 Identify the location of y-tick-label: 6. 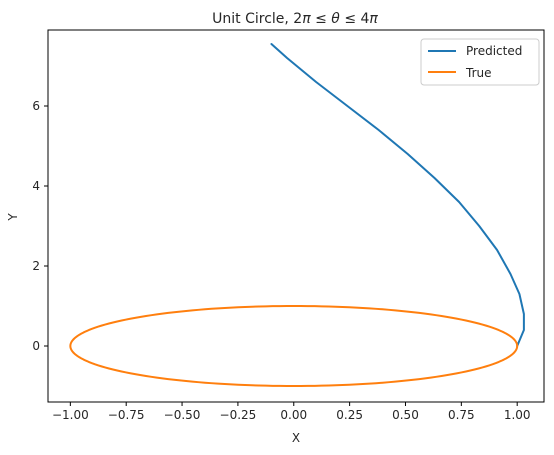
(36, 106).